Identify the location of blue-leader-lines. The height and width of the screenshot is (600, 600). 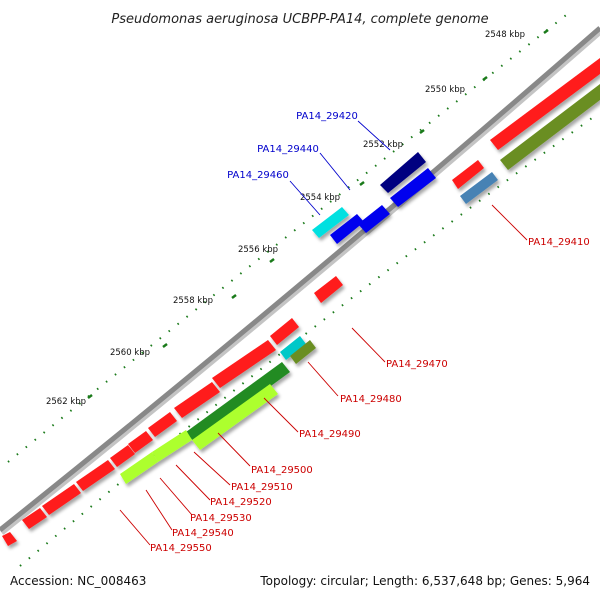
(340, 168).